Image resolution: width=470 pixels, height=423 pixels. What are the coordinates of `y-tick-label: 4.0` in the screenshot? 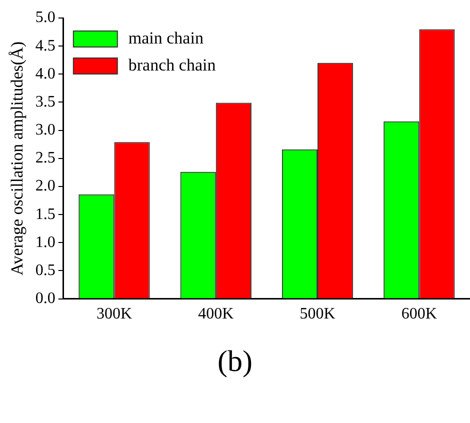 It's located at (45, 73).